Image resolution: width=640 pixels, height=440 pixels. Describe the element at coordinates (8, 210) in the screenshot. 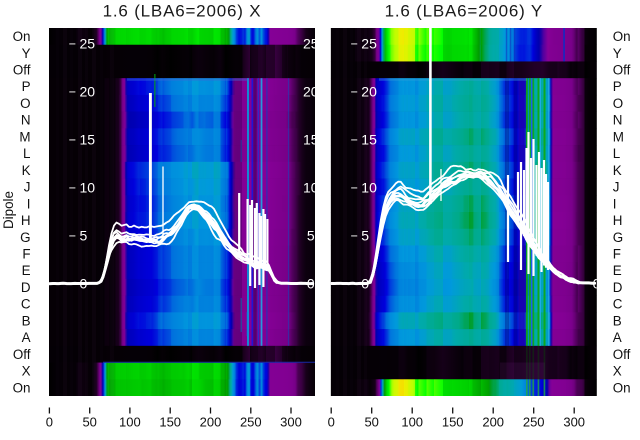

I see `svg-text: Dipole` at that location.